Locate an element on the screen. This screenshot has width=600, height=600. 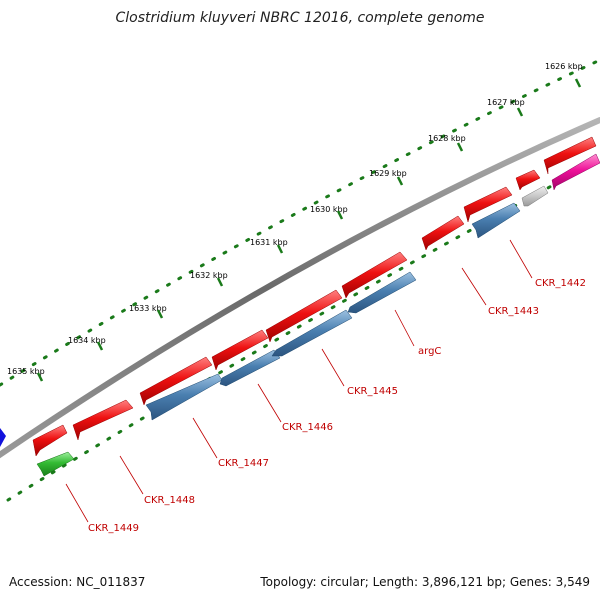
cds-edge-fragment is located at coordinates (3, 437).